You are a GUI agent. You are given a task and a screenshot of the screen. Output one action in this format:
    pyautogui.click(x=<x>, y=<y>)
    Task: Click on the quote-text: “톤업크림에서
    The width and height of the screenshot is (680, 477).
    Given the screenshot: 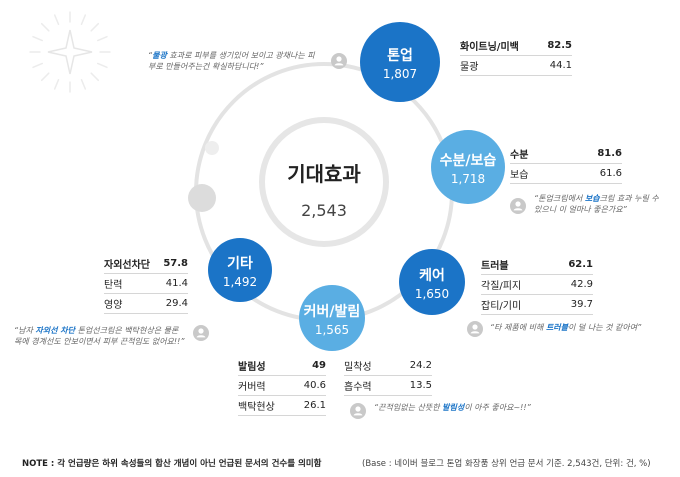 What is the action you would take?
    pyautogui.click(x=559, y=198)
    